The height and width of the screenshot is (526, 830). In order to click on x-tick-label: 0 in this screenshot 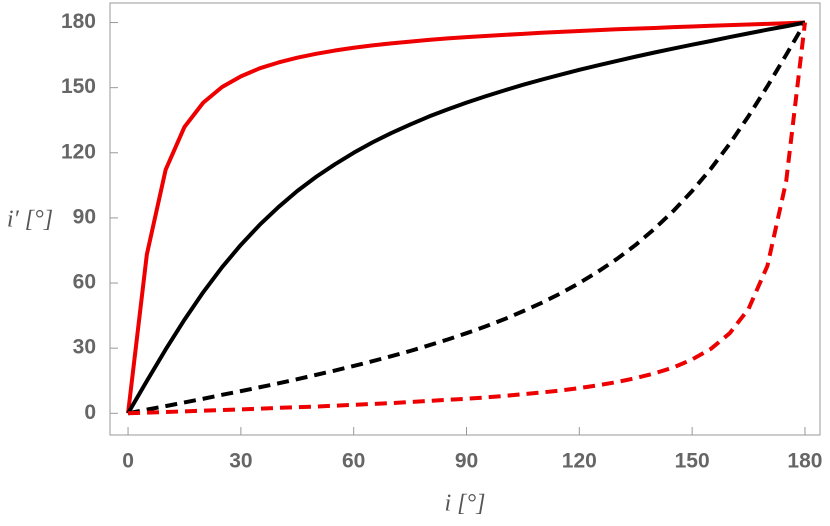, I will do `click(128, 461)`.